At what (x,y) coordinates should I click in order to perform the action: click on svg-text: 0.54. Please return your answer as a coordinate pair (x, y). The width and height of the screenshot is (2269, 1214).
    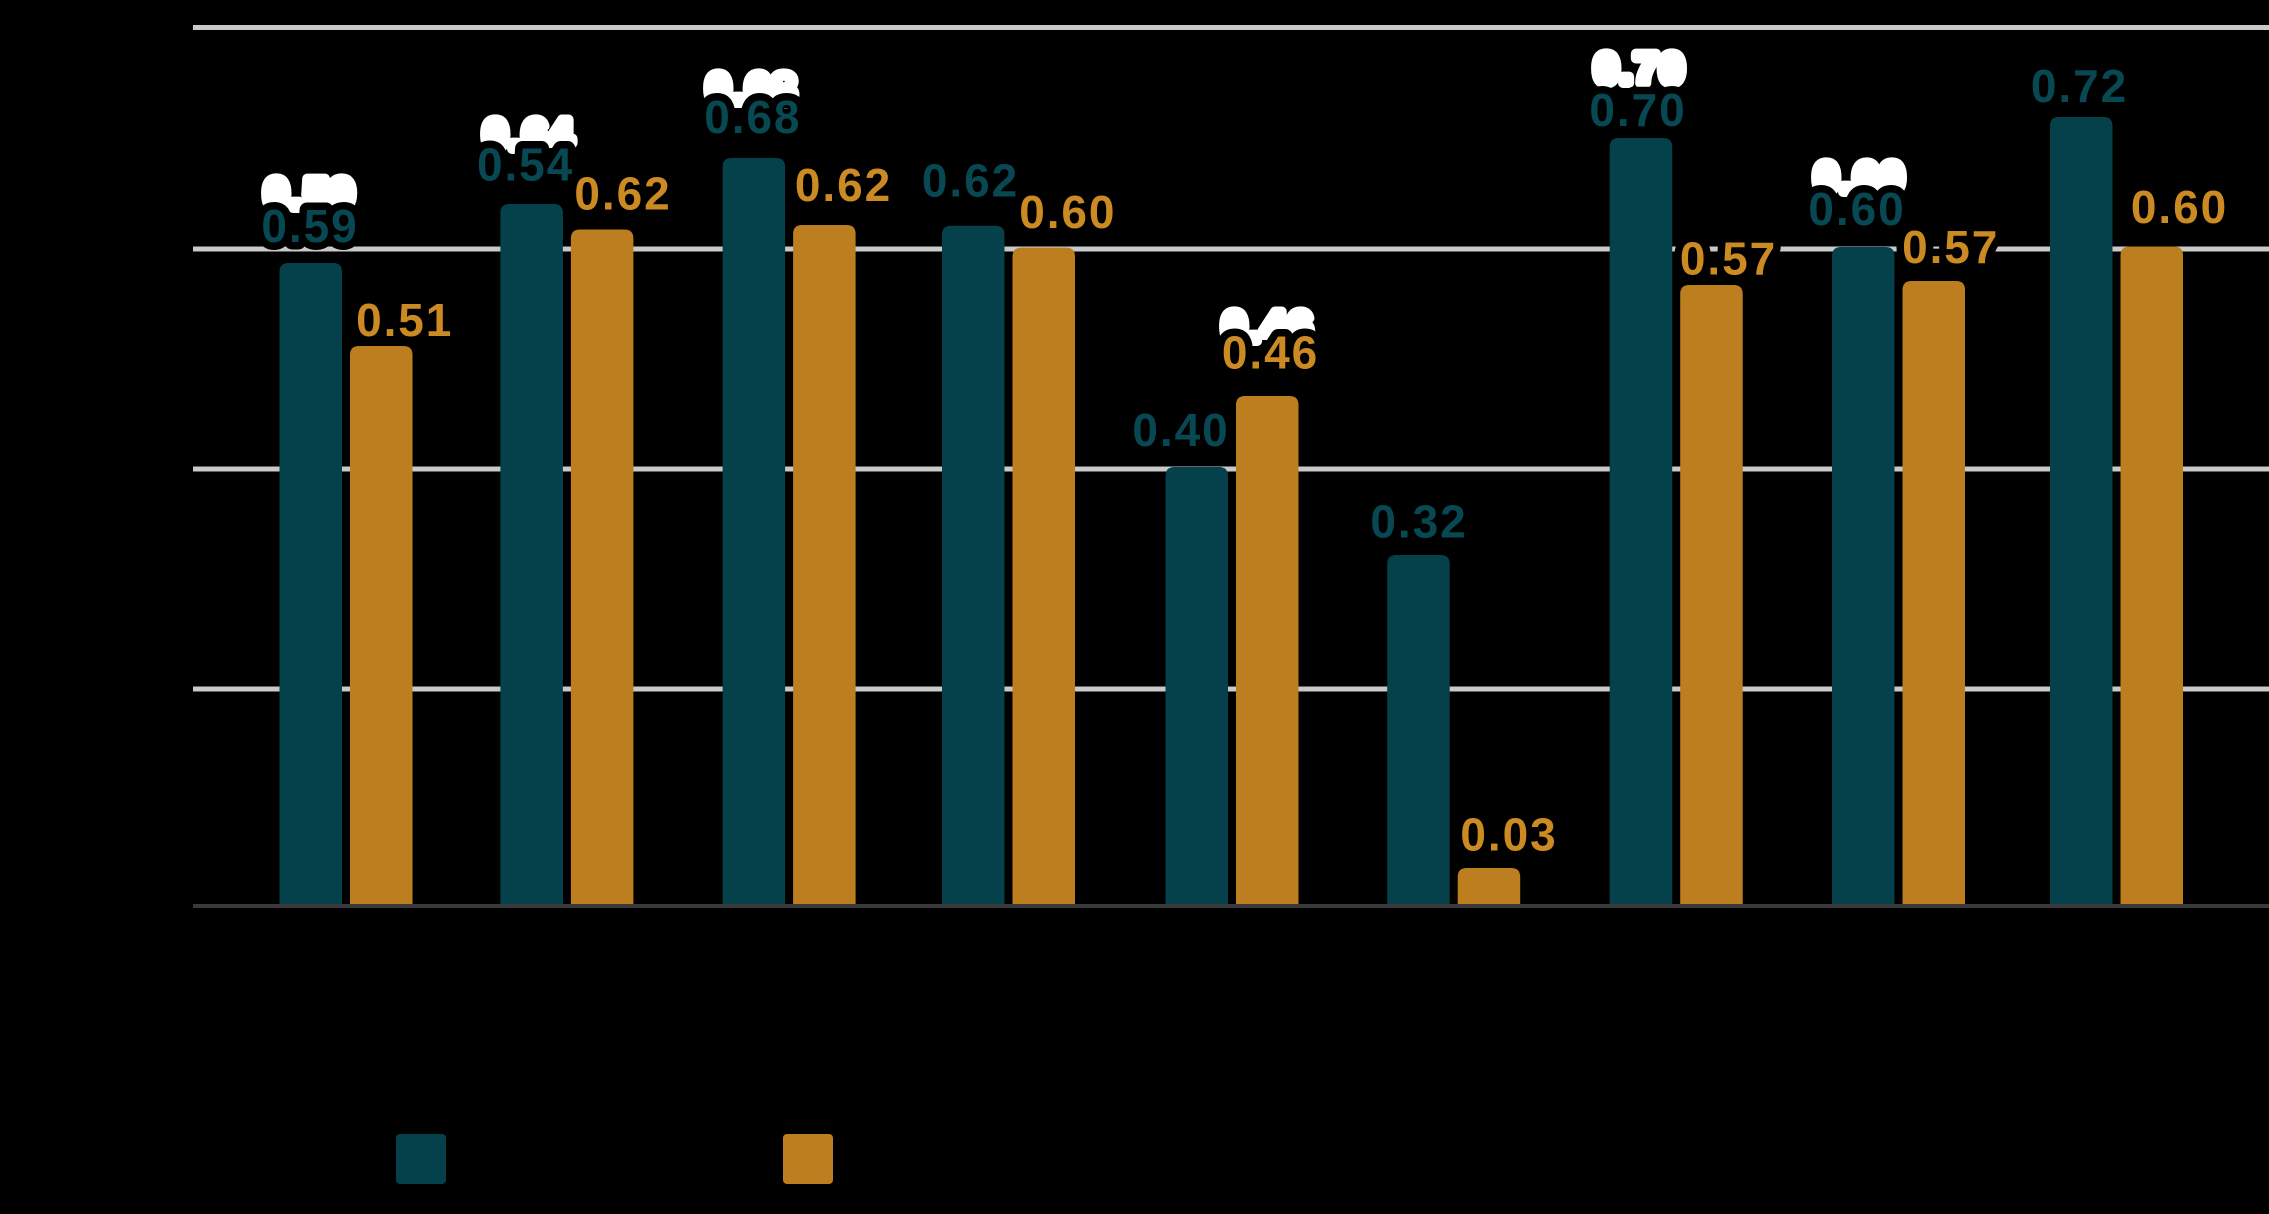
    Looking at the image, I should click on (525, 165).